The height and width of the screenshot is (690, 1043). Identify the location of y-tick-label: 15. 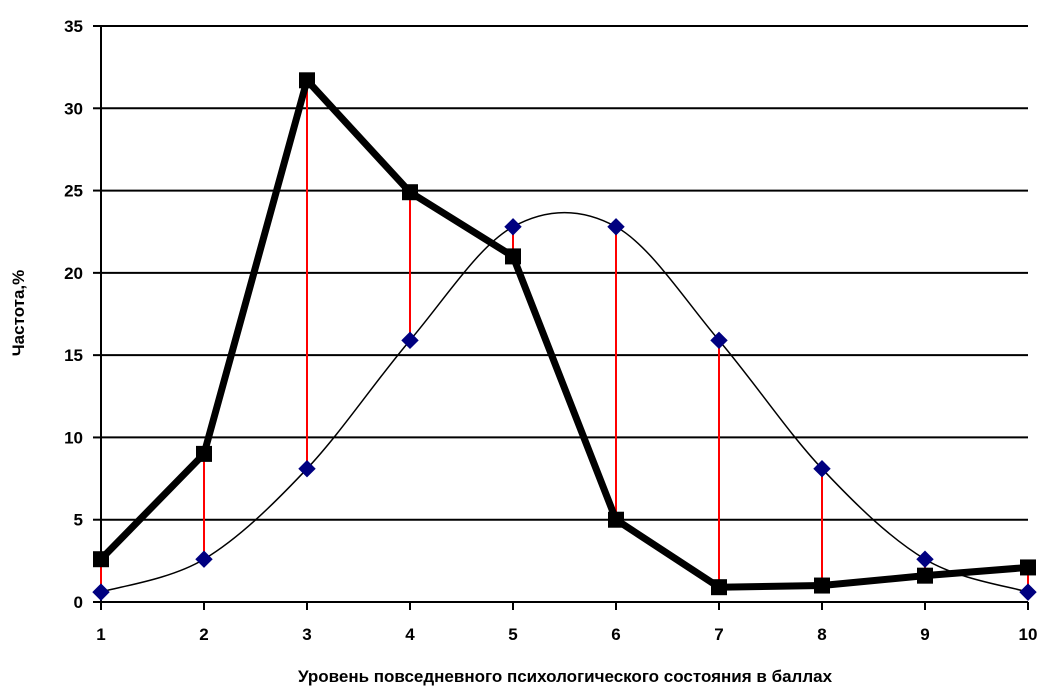
(73, 355).